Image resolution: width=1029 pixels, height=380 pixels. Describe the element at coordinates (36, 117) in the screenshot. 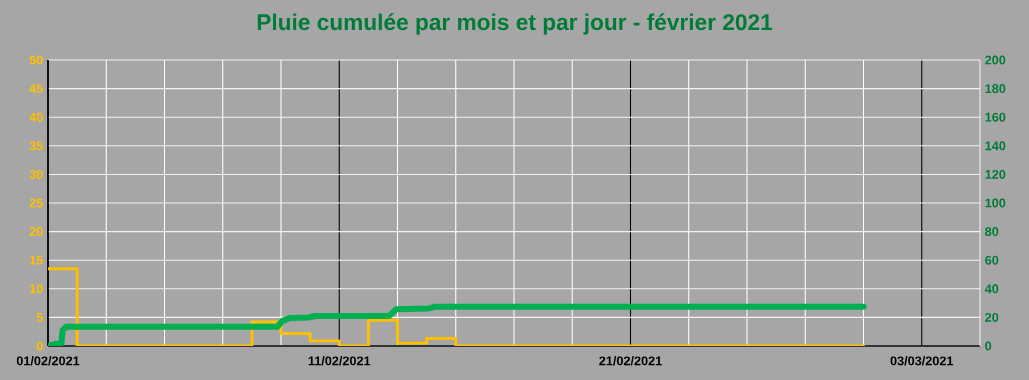

I see `y-tick-label: 40` at that location.